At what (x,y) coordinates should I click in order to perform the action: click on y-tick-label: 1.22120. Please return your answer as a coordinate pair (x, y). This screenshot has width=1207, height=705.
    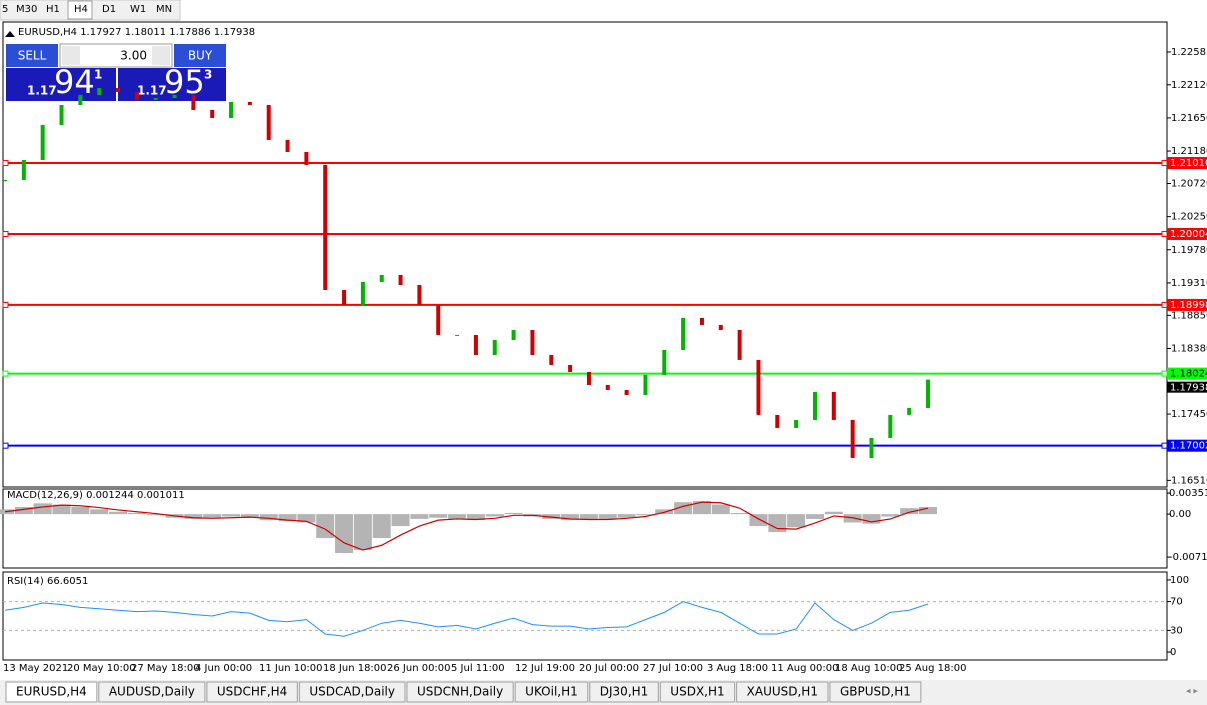
    Looking at the image, I should click on (1189, 85).